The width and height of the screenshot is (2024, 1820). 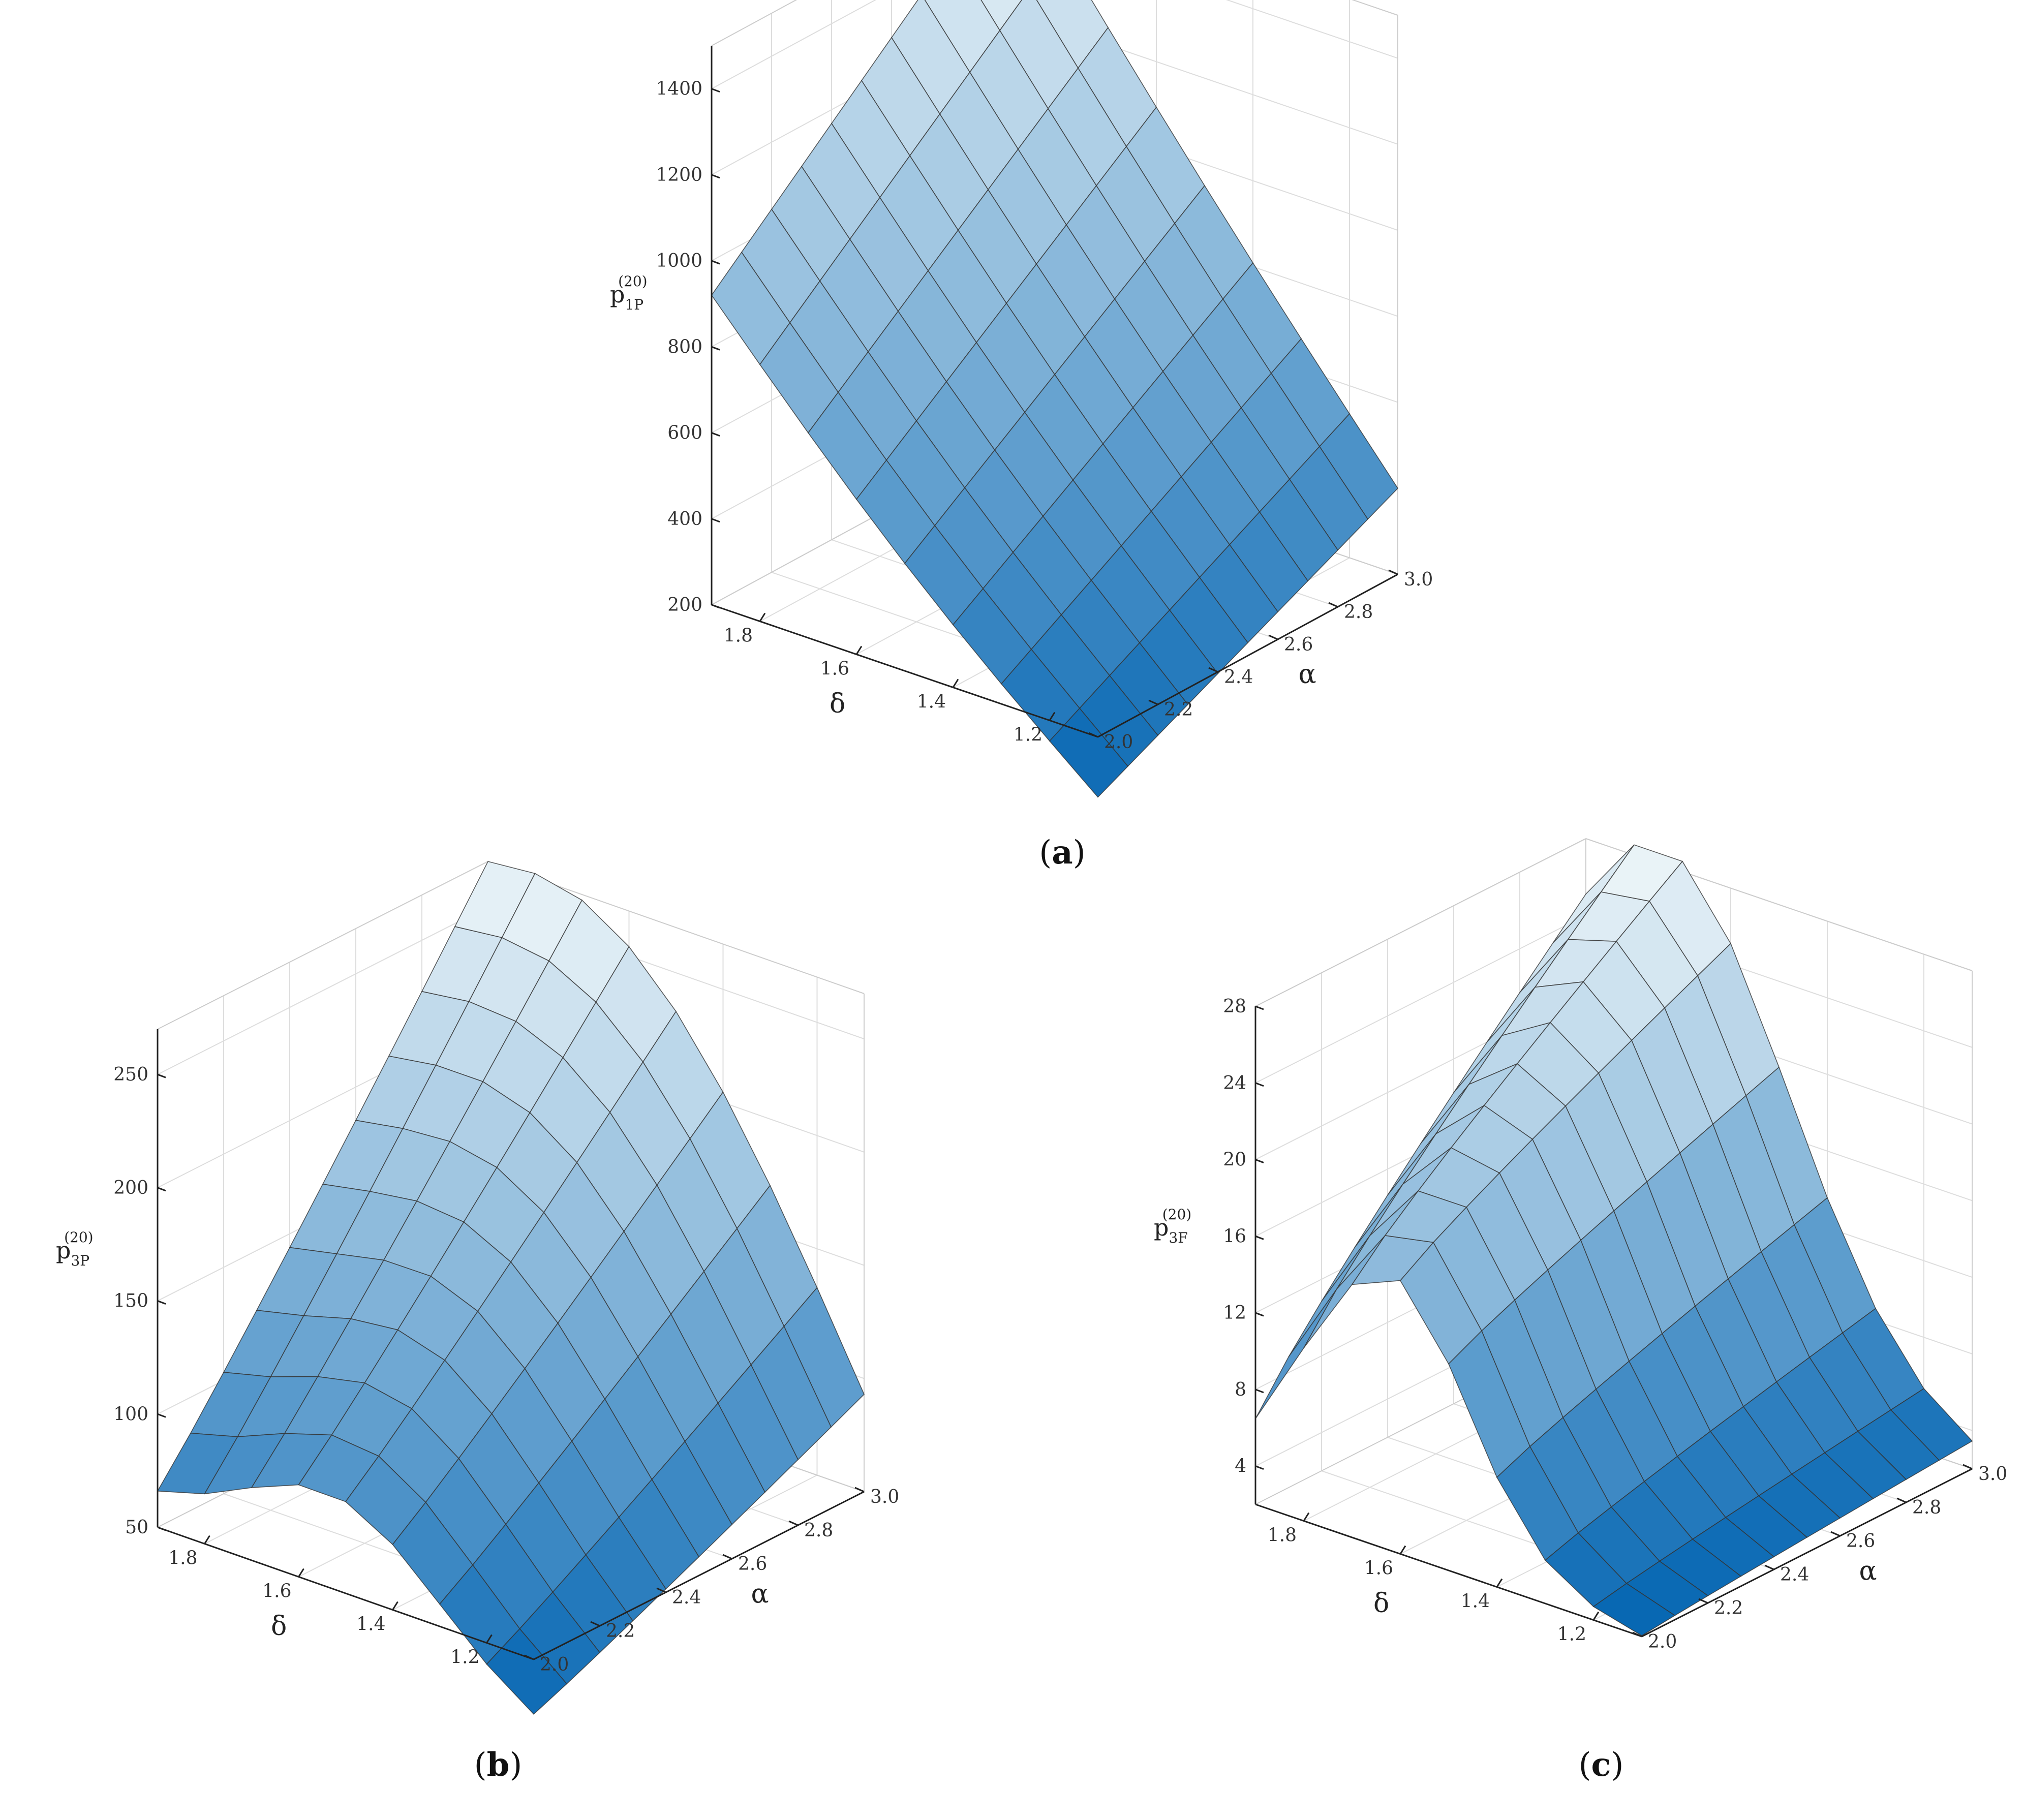 I want to click on z-tick-label: 8, so click(x=1241, y=1389).